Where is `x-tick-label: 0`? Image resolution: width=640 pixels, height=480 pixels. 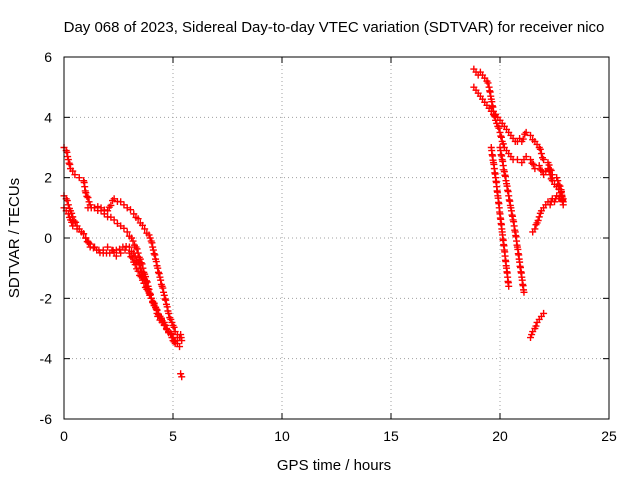
x-tick-label: 0 is located at coordinates (64, 436).